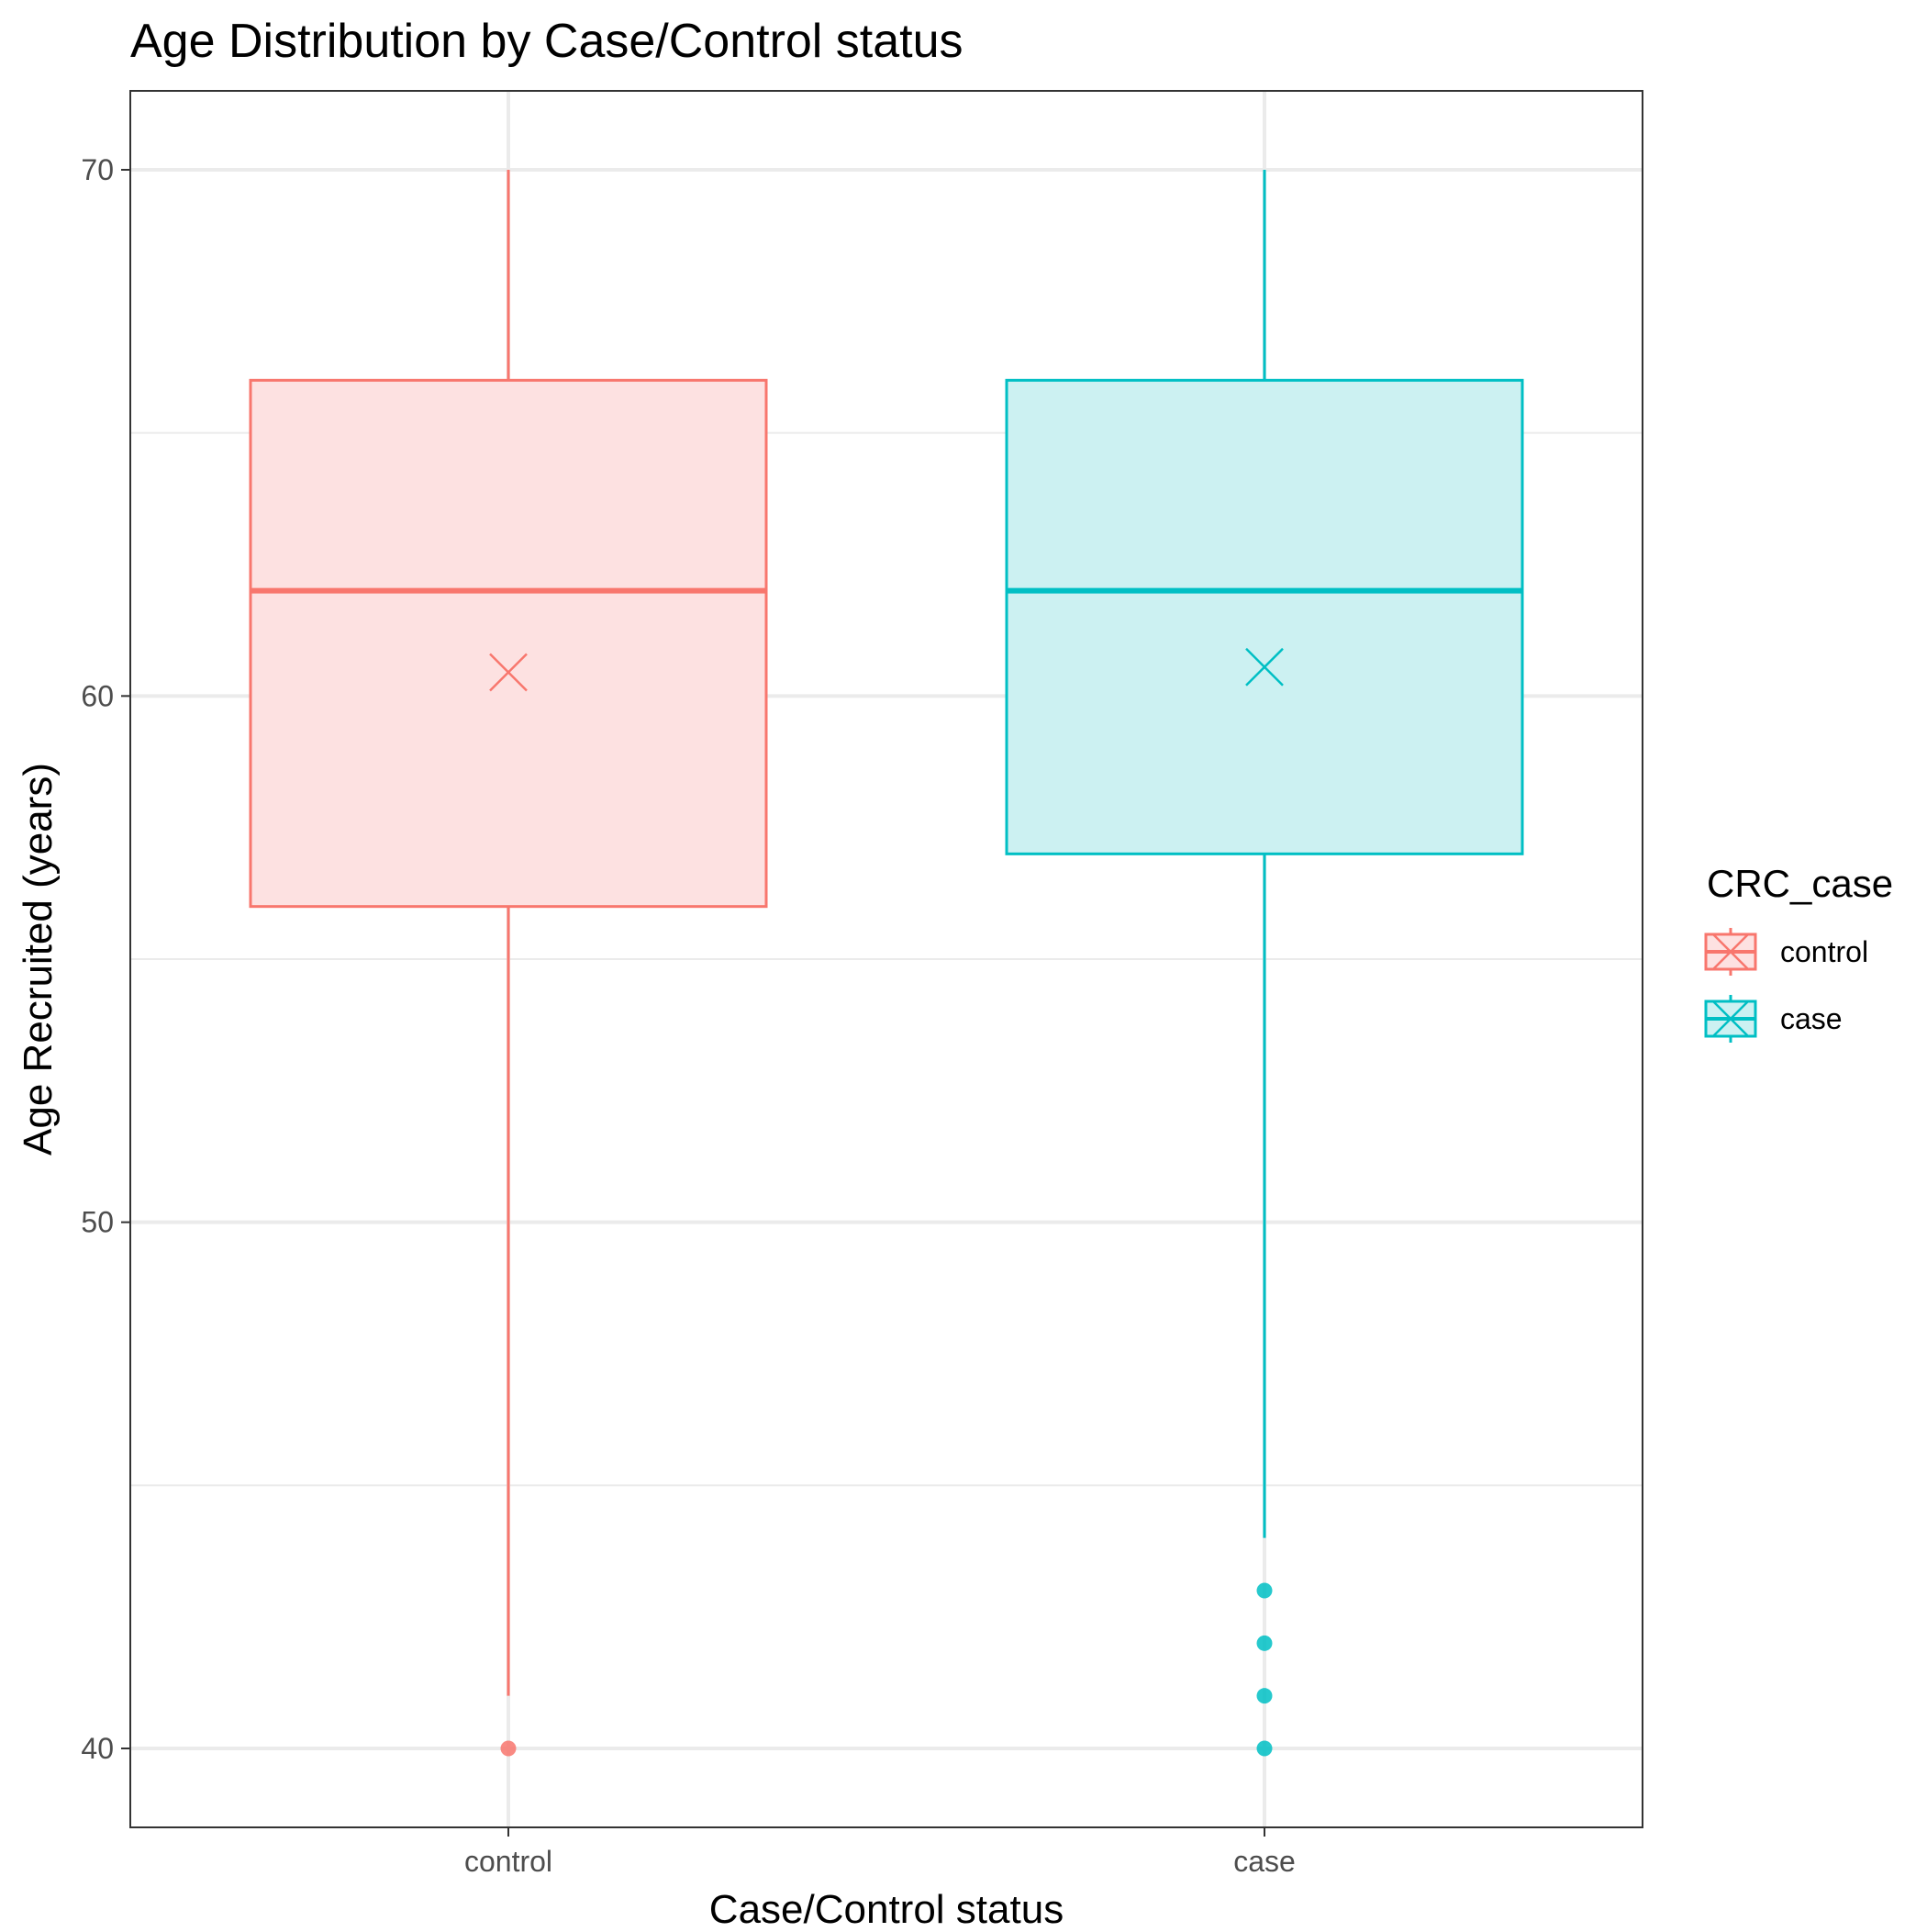  I want to click on y-tick-label: 40, so click(97, 1748).